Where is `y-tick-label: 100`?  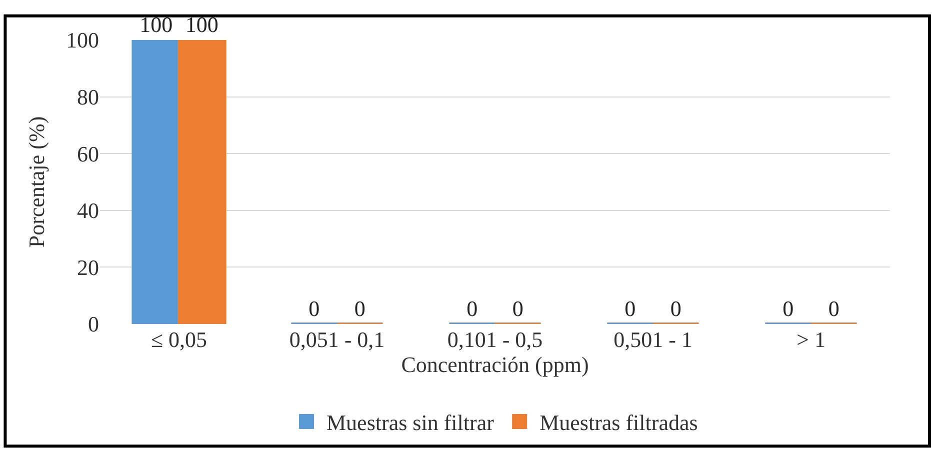 y-tick-label: 100 is located at coordinates (82, 40).